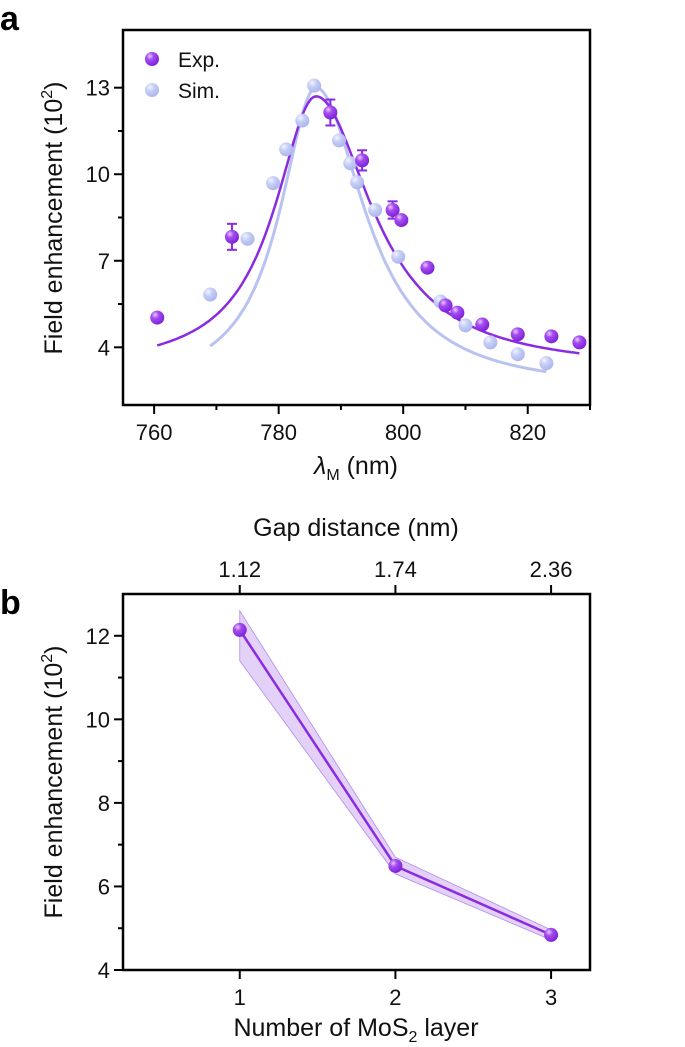 The image size is (685, 1047). I want to click on x-tick-label-a: 800, so click(403, 432).